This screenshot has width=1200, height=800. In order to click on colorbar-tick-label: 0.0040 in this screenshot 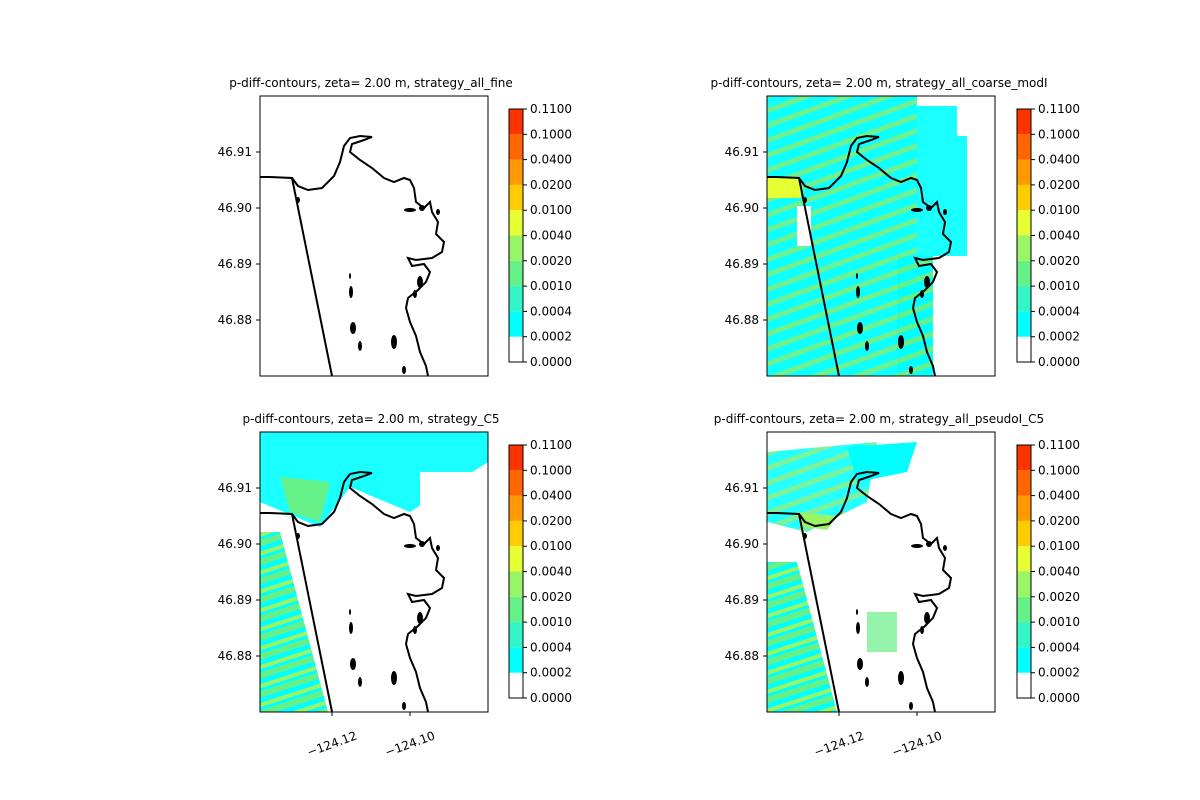, I will do `click(551, 572)`.